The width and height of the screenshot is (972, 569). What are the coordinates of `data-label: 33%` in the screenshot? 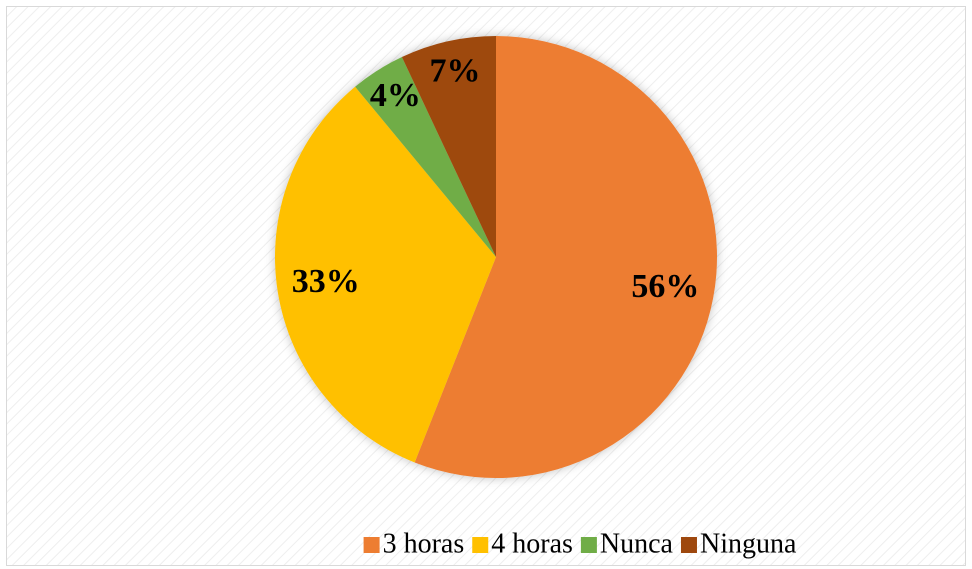 It's located at (326, 281).